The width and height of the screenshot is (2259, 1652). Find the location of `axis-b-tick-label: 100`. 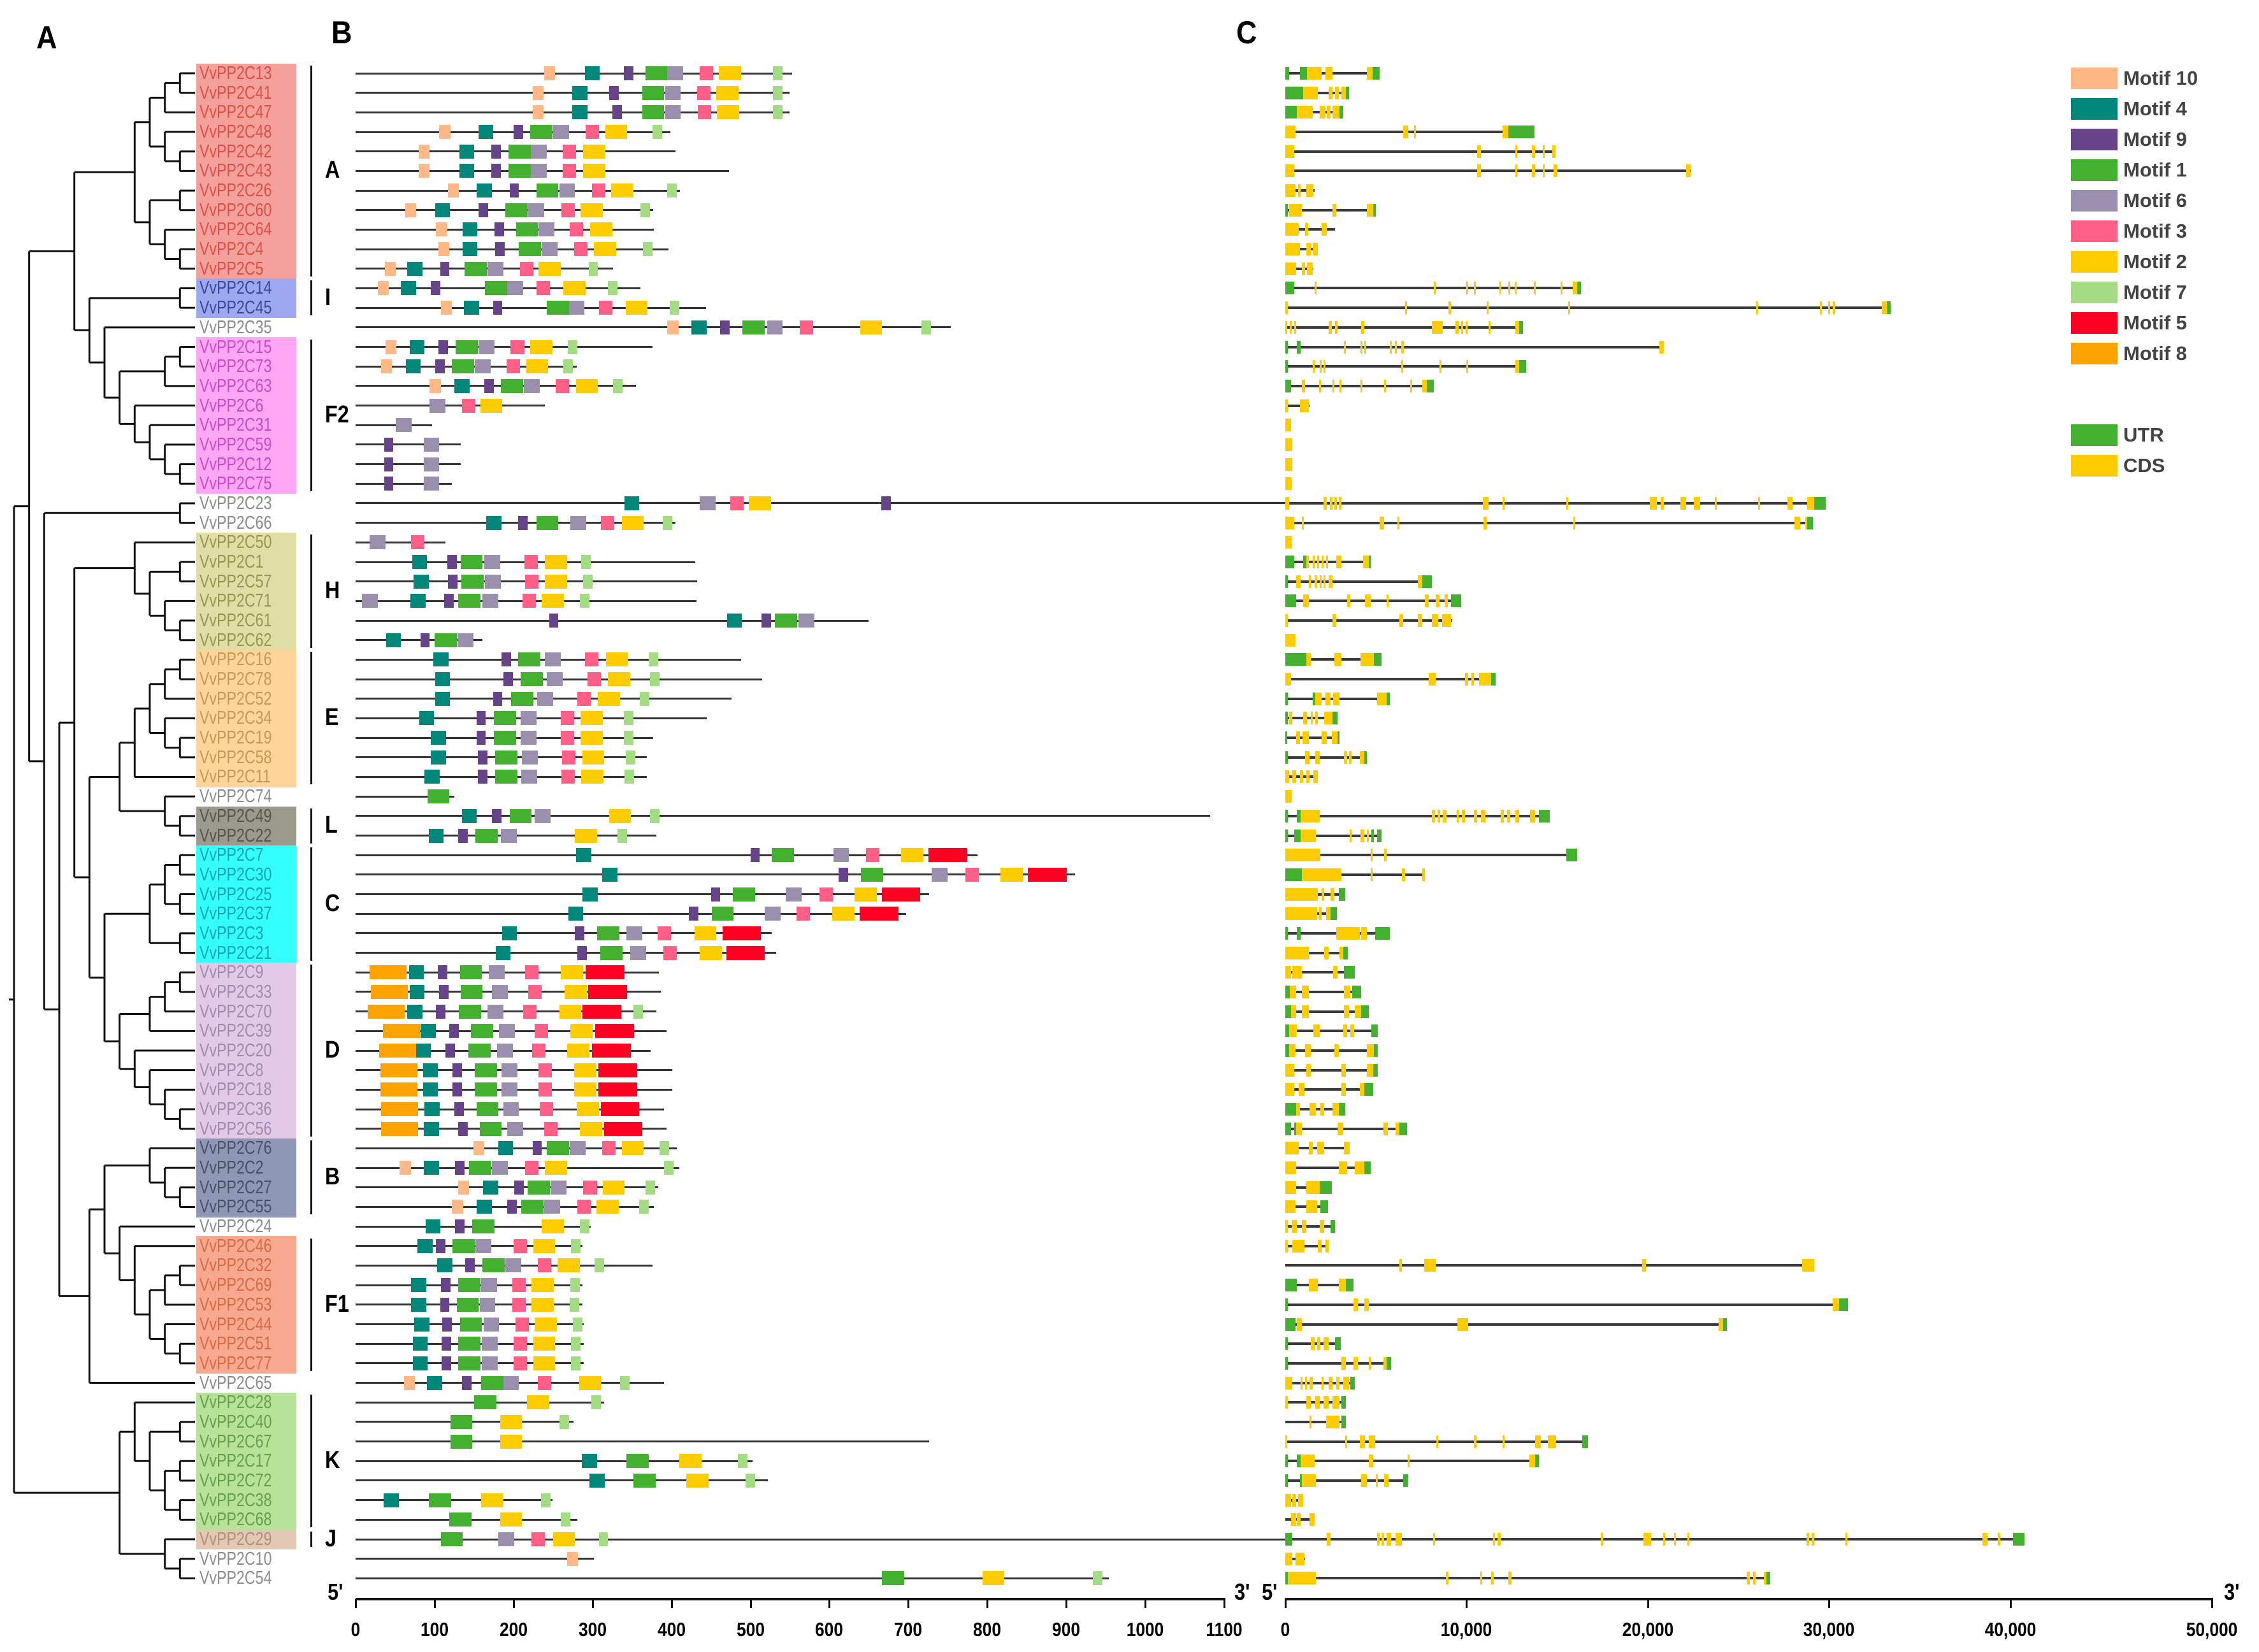

axis-b-tick-label: 100 is located at coordinates (435, 1629).